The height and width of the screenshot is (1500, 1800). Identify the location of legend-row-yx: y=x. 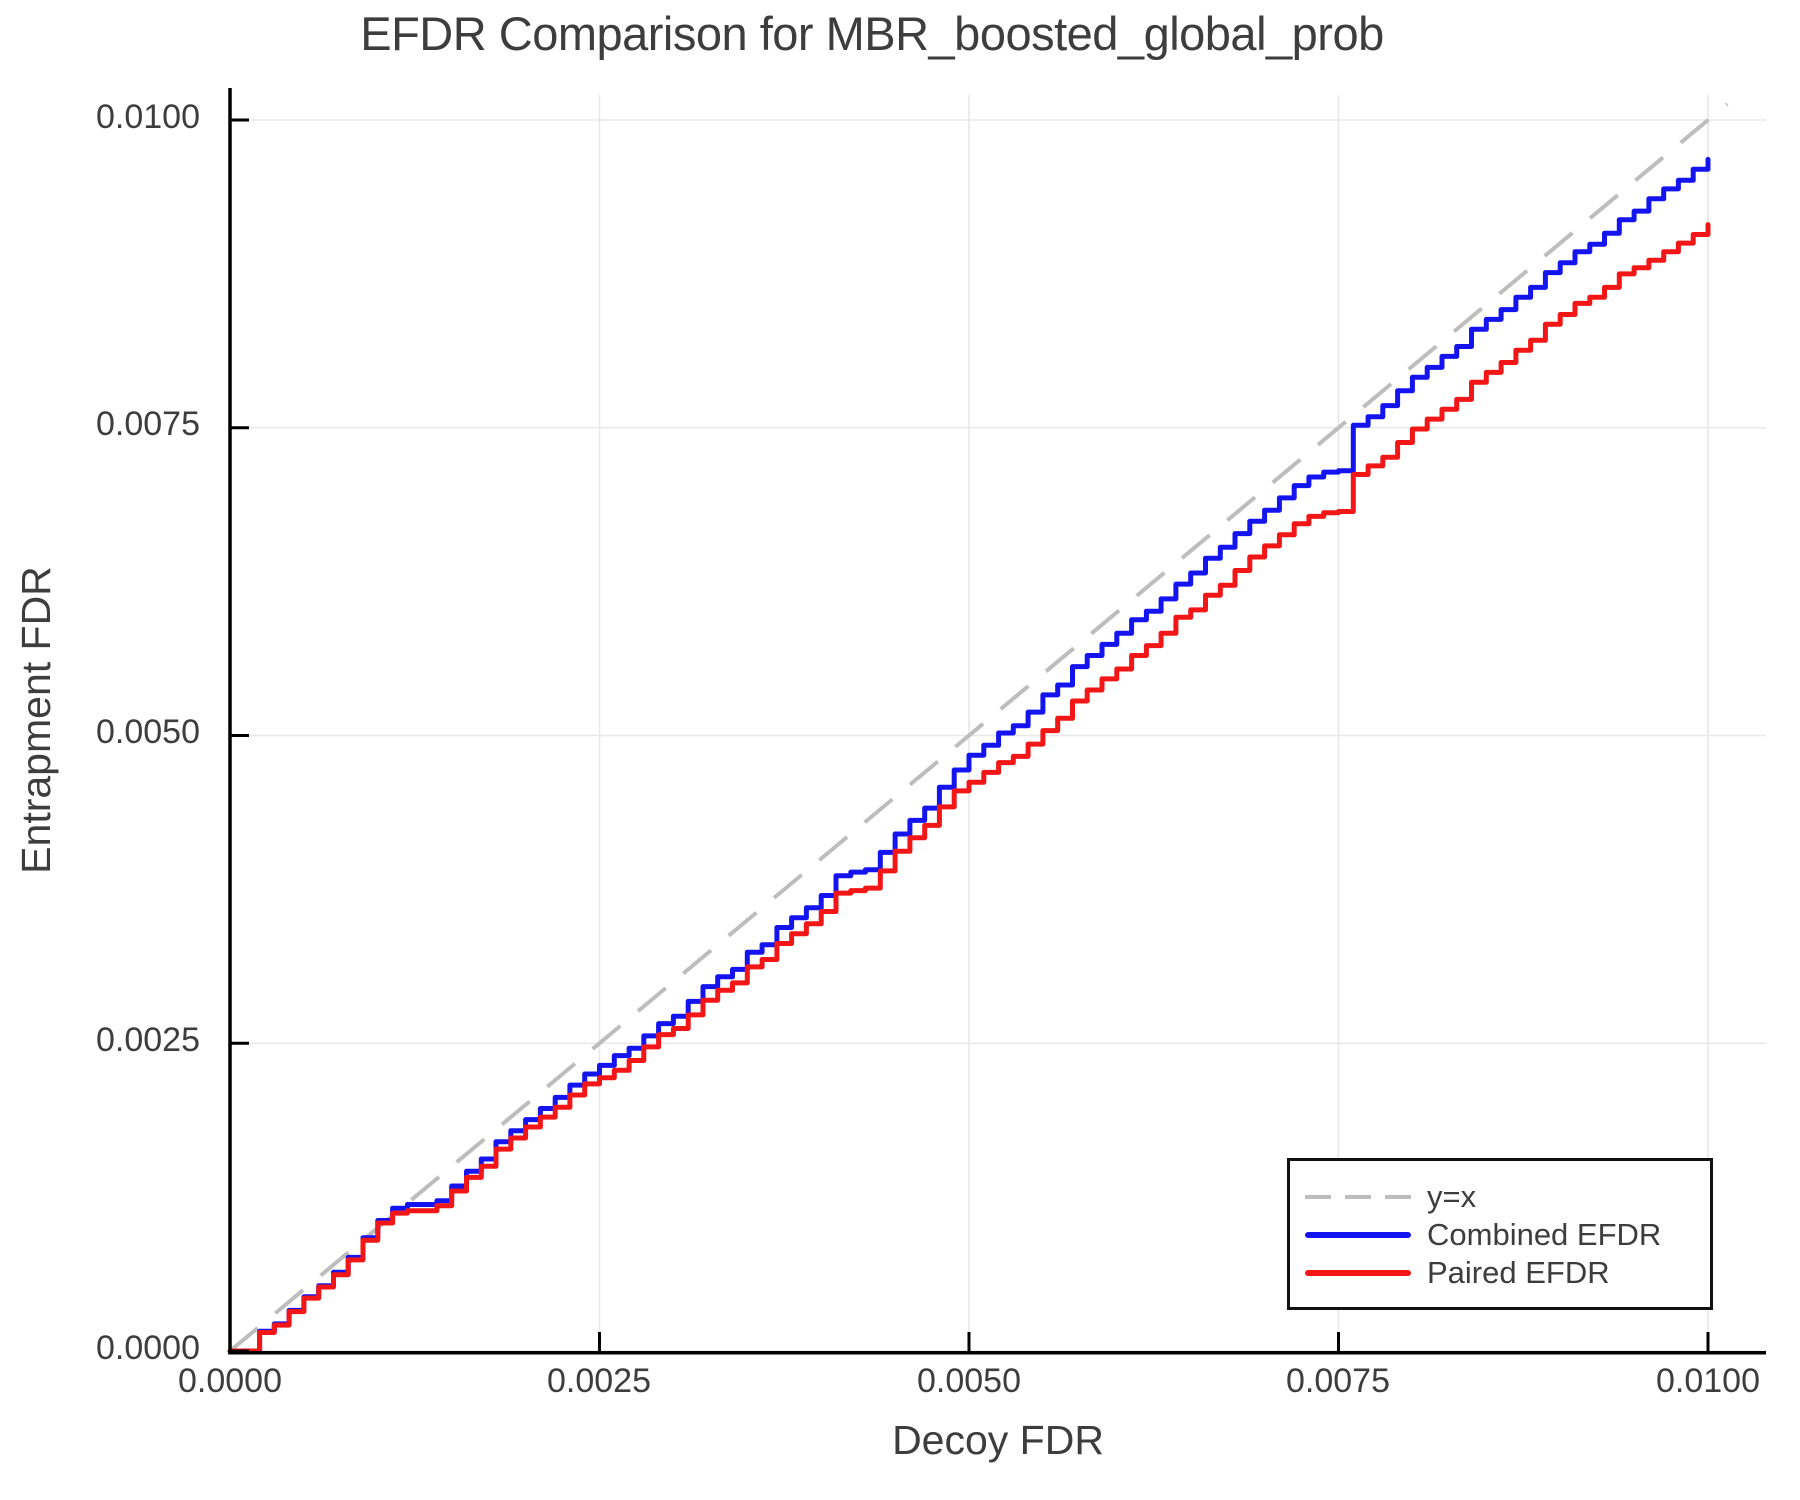
(1507, 1197).